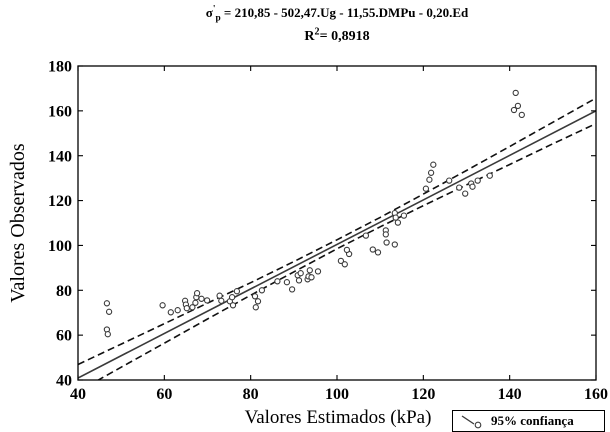 This screenshot has width=610, height=432. I want to click on y-axis-label: Valores Observados, so click(18, 223).